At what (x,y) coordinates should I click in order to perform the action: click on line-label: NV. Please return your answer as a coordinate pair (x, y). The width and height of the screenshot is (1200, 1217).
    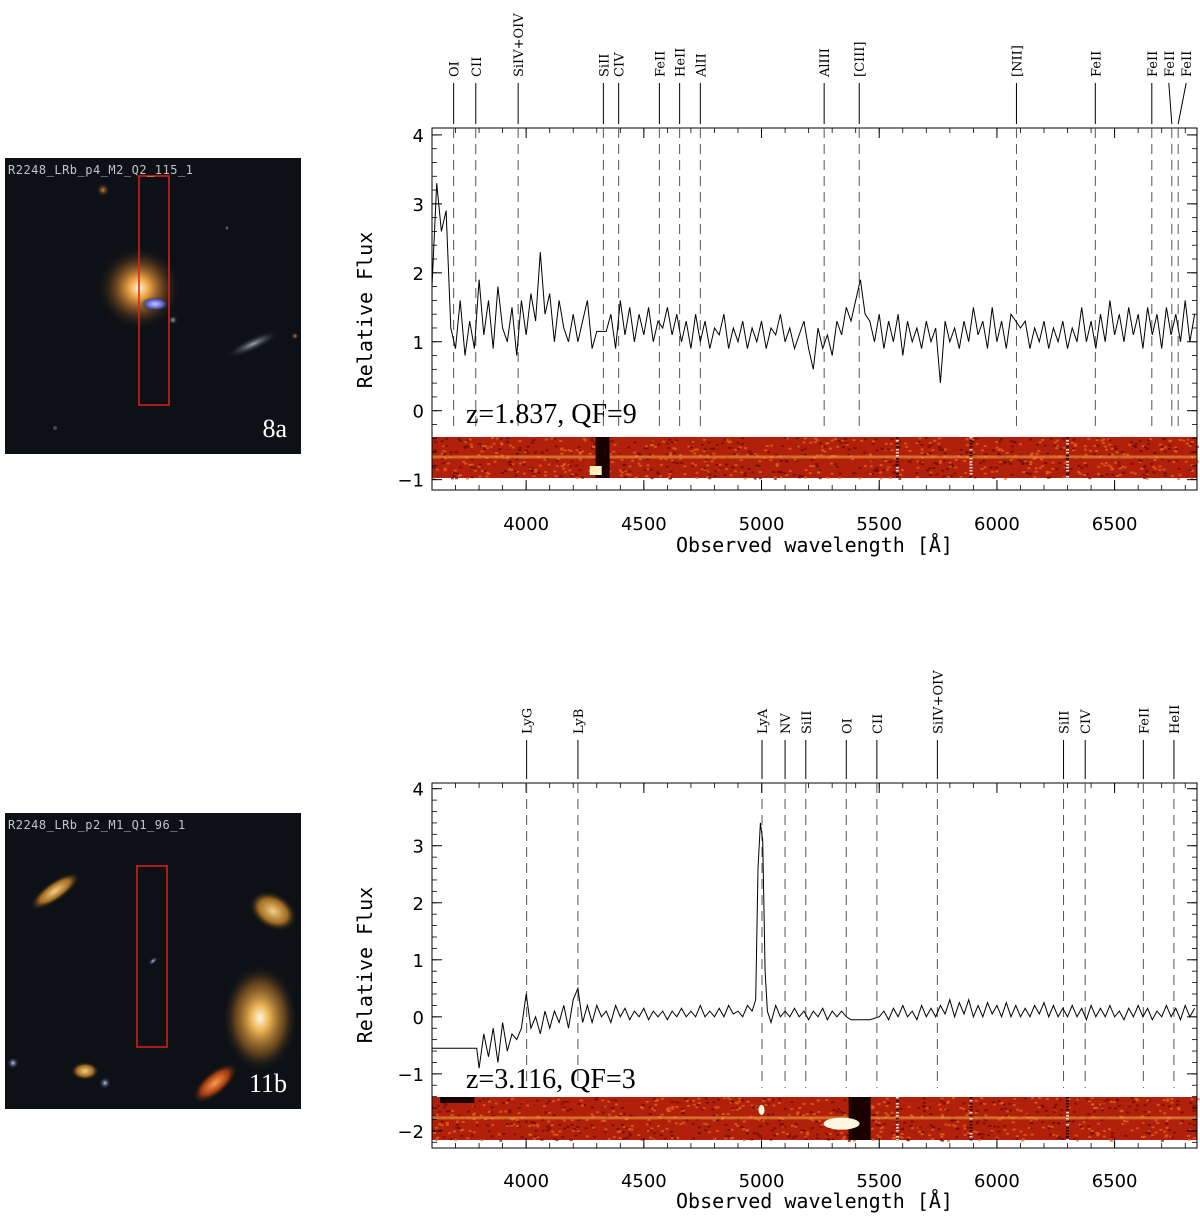
    Looking at the image, I should click on (786, 723).